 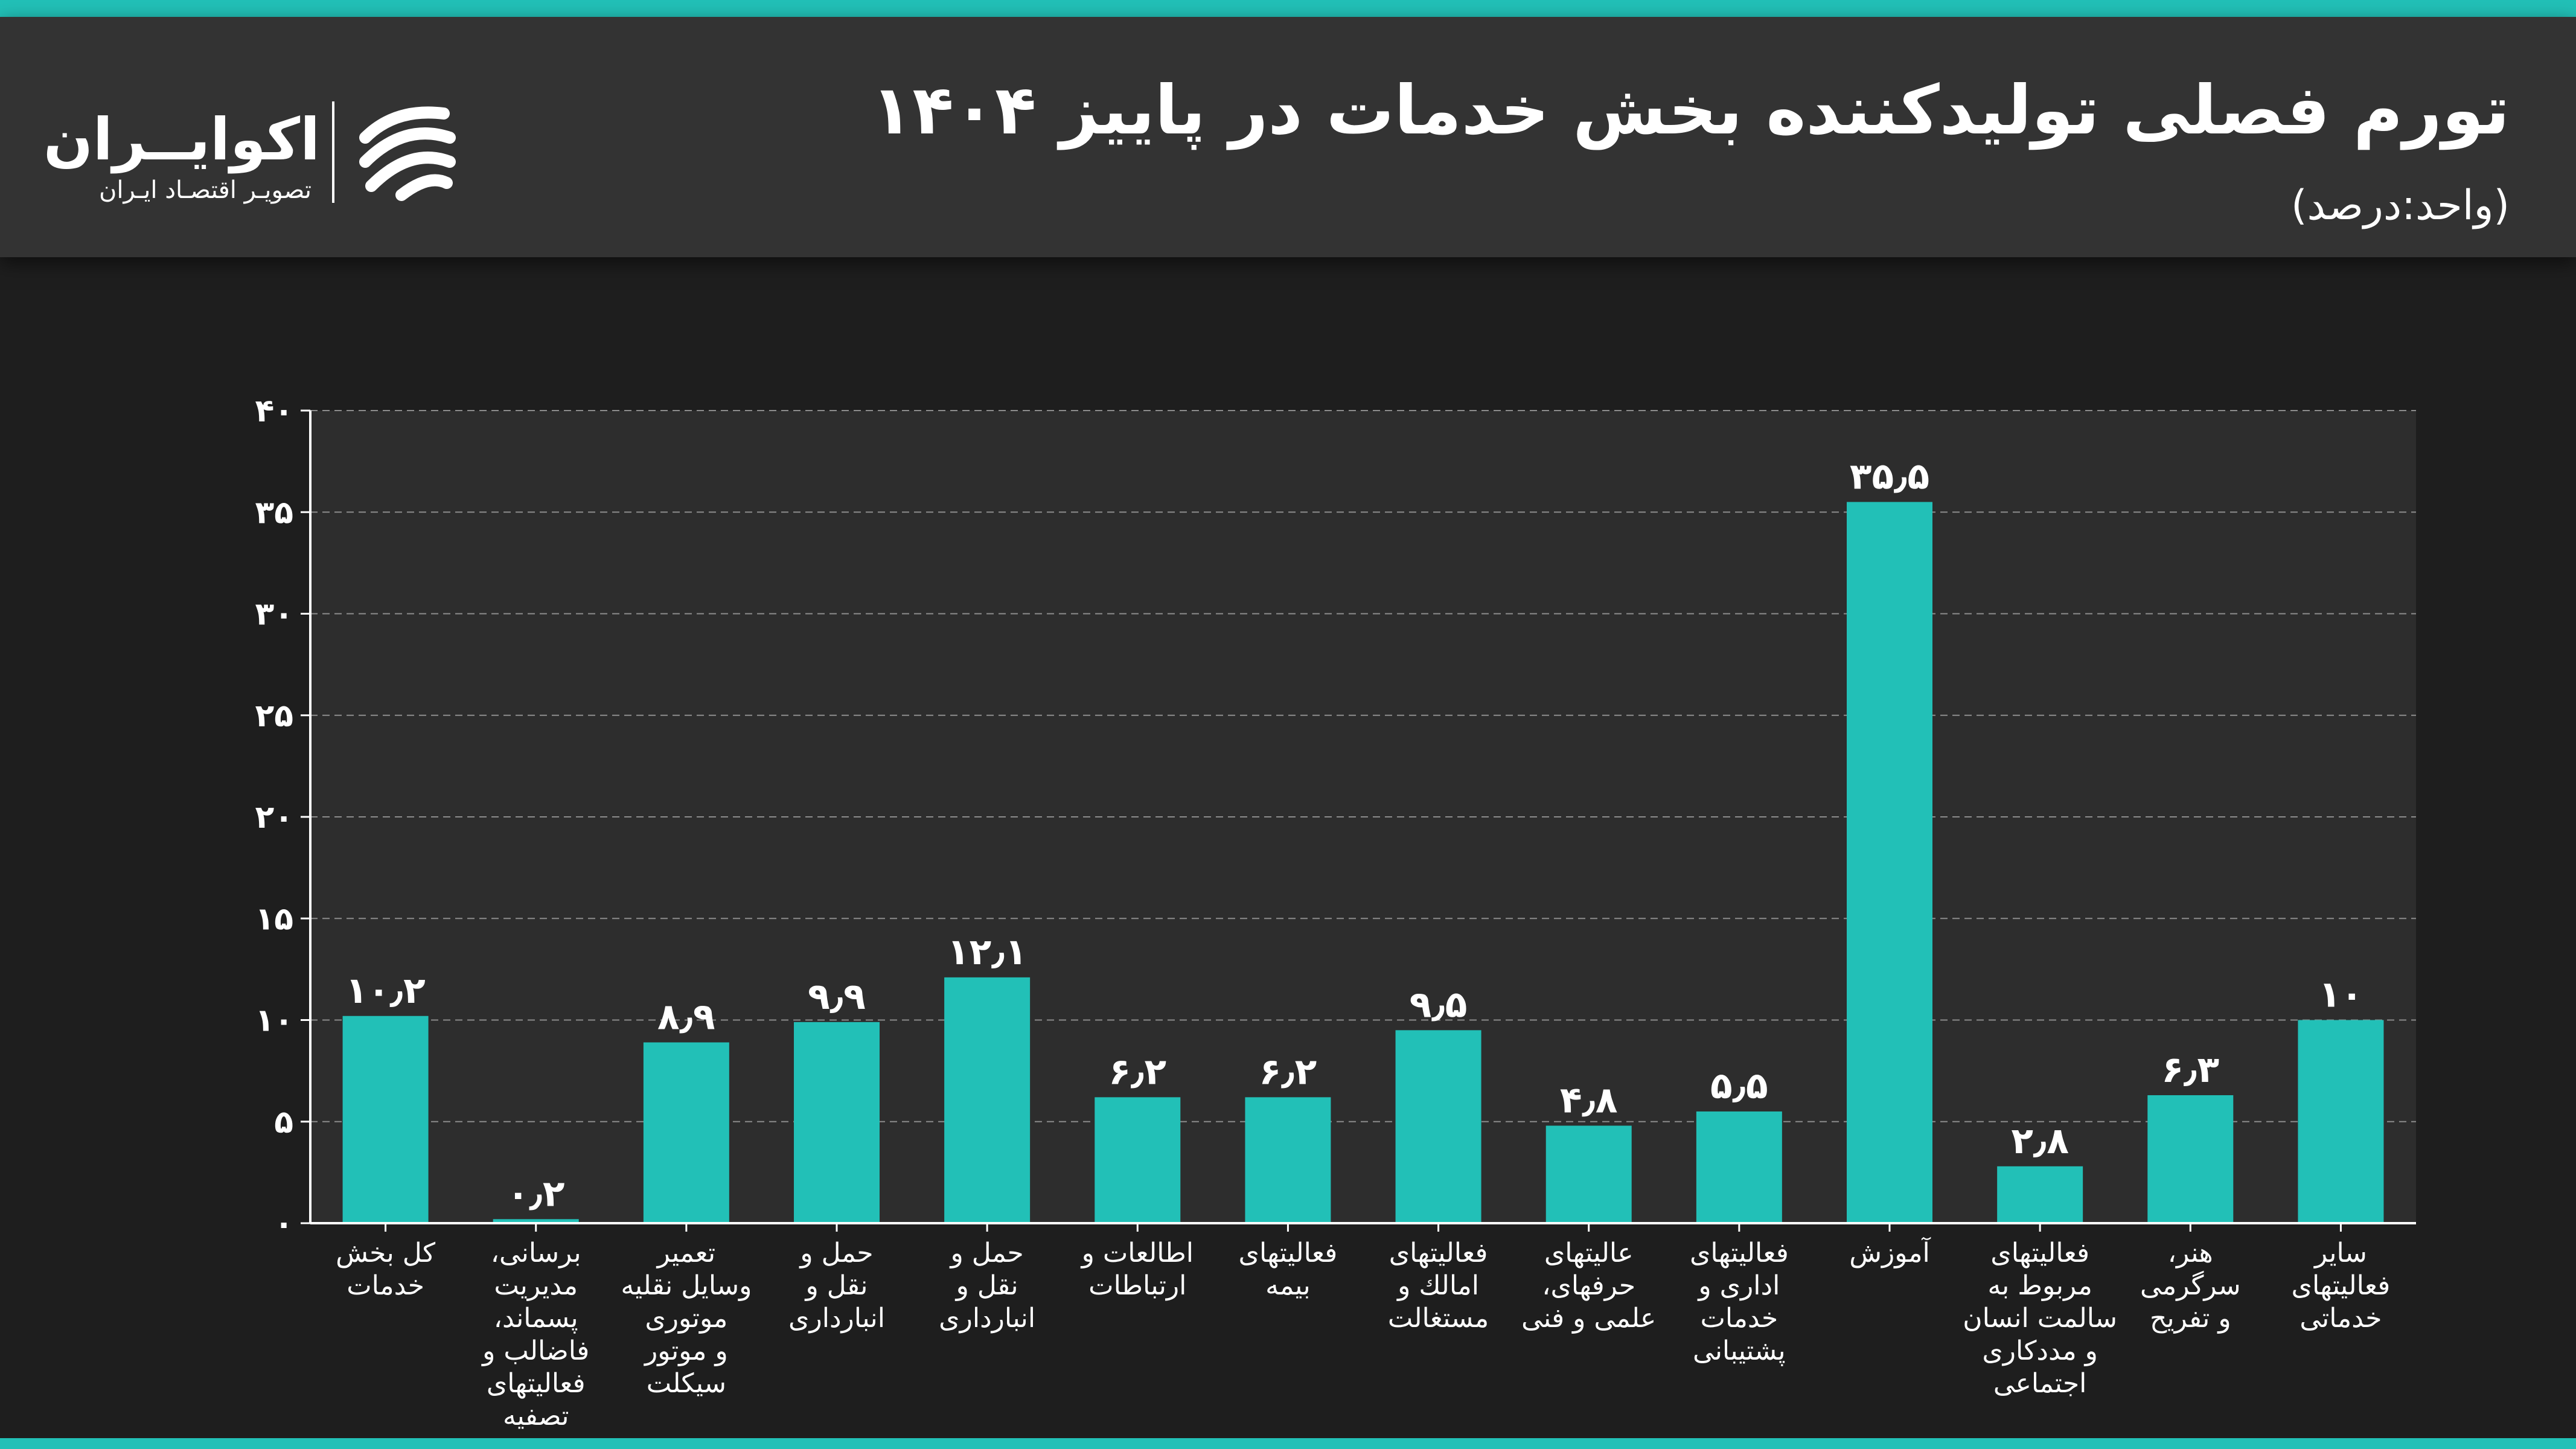 What do you see at coordinates (1137, 1286) in the screenshot?
I see `category-label: ارتباطات` at bounding box center [1137, 1286].